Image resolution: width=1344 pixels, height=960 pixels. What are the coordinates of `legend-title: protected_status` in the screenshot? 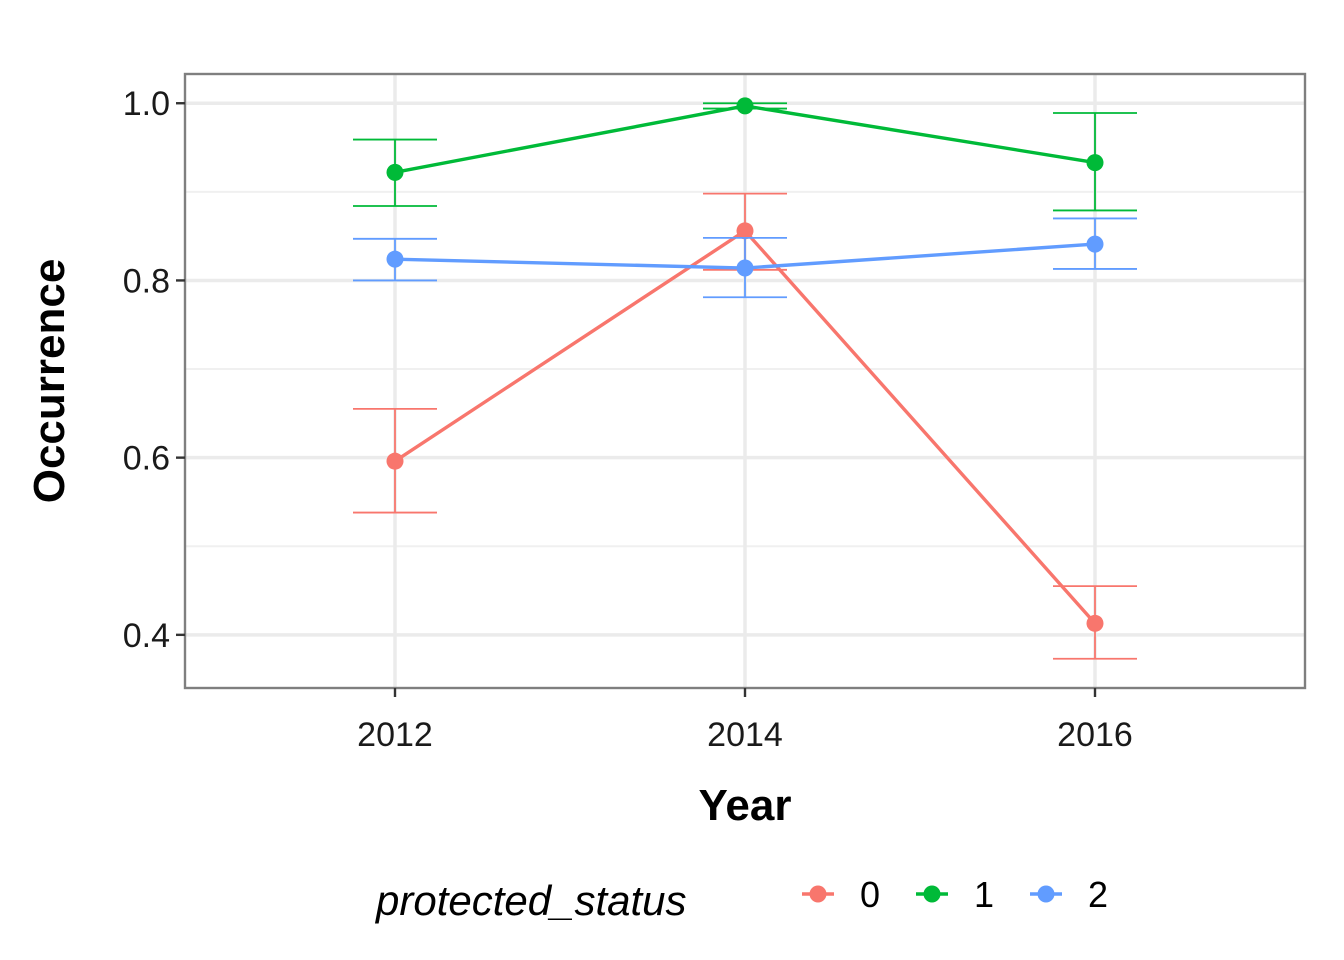 It's located at (530, 900).